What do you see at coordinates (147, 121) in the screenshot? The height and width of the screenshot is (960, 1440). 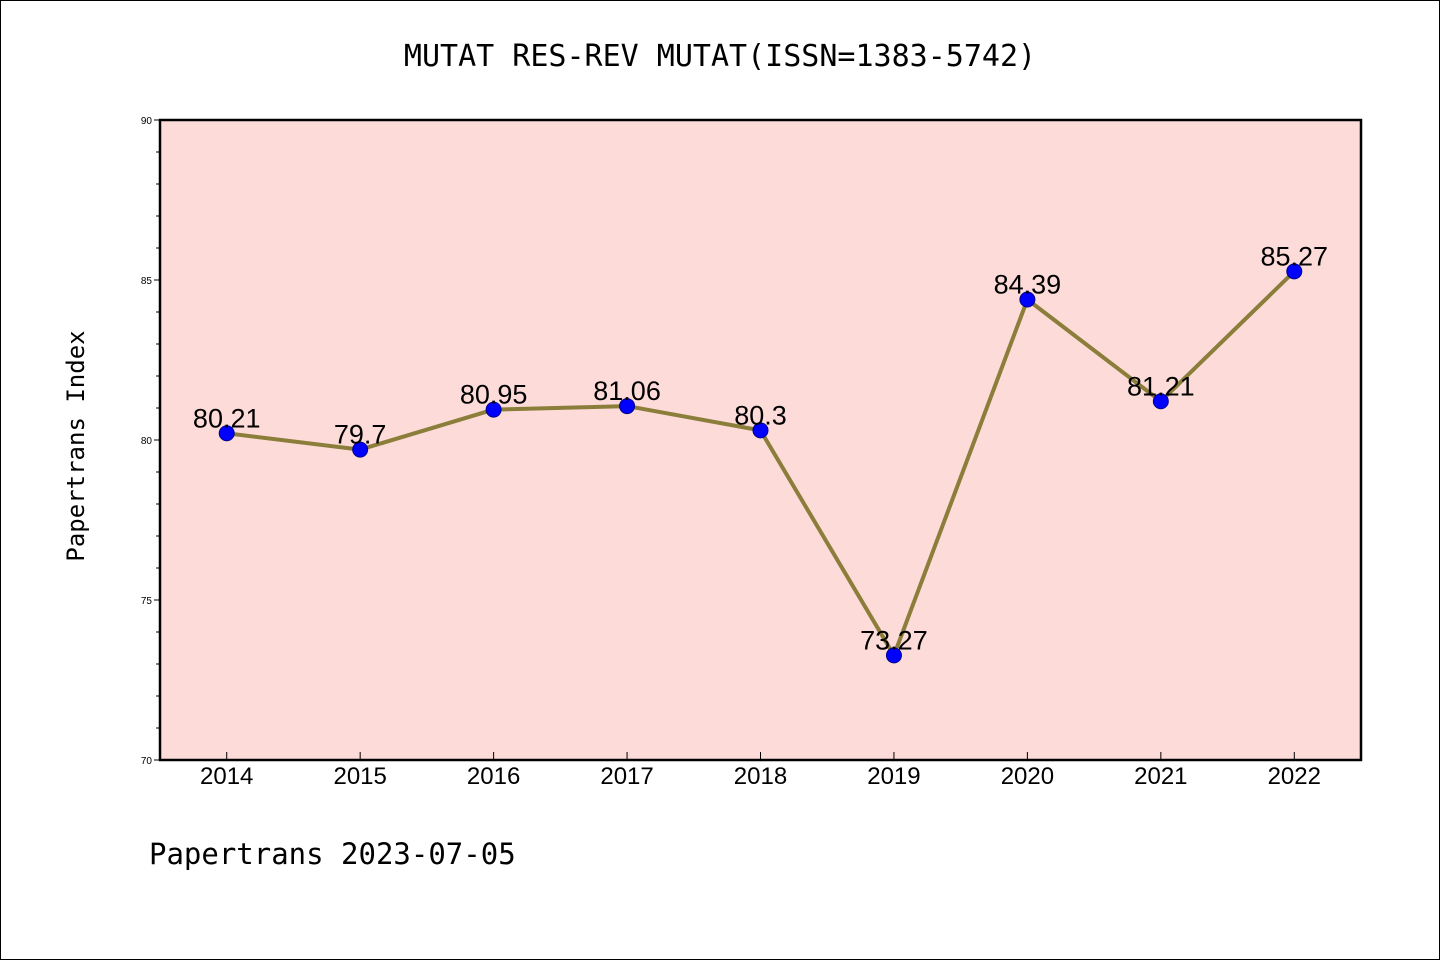 I see `y-tick-label: 90` at bounding box center [147, 121].